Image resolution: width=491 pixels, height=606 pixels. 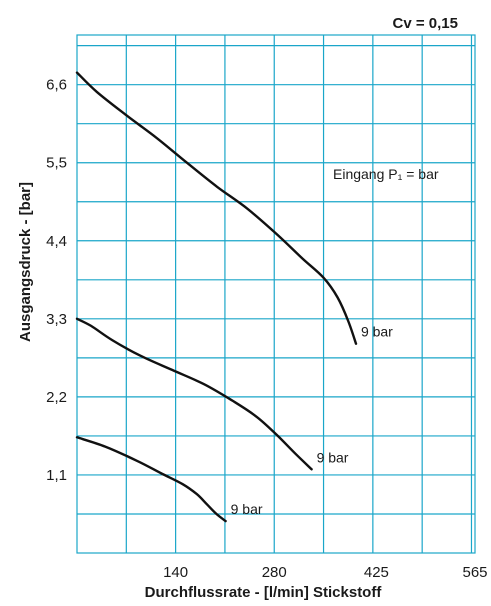 What do you see at coordinates (25, 262) in the screenshot?
I see `y-axis-title: Ausgangsdruck - [bar]` at bounding box center [25, 262].